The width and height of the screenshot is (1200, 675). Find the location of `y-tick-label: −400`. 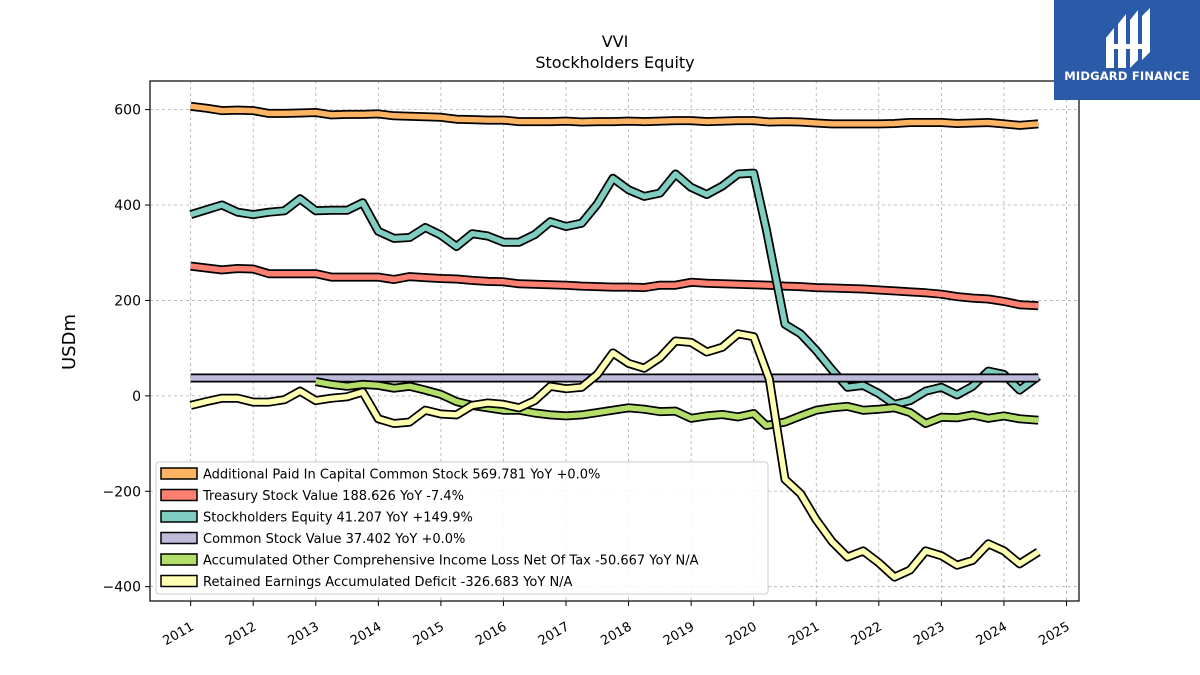

y-tick-label: −400 is located at coordinates (122, 588).